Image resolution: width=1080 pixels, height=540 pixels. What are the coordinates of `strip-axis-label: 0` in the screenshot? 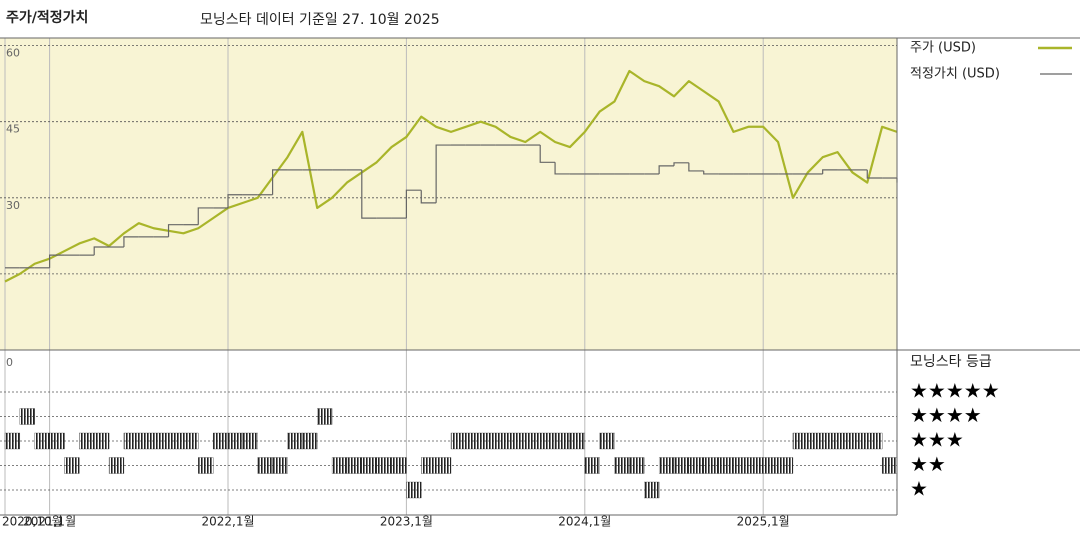 It's located at (9, 362).